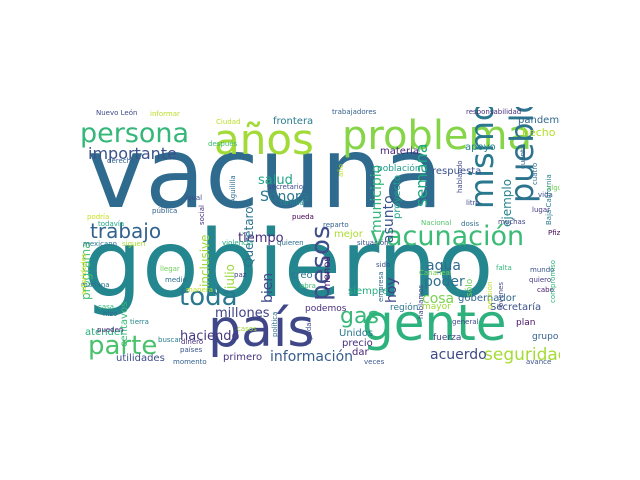  Describe the element at coordinates (275, 180) in the screenshot. I see `word: salud` at that location.